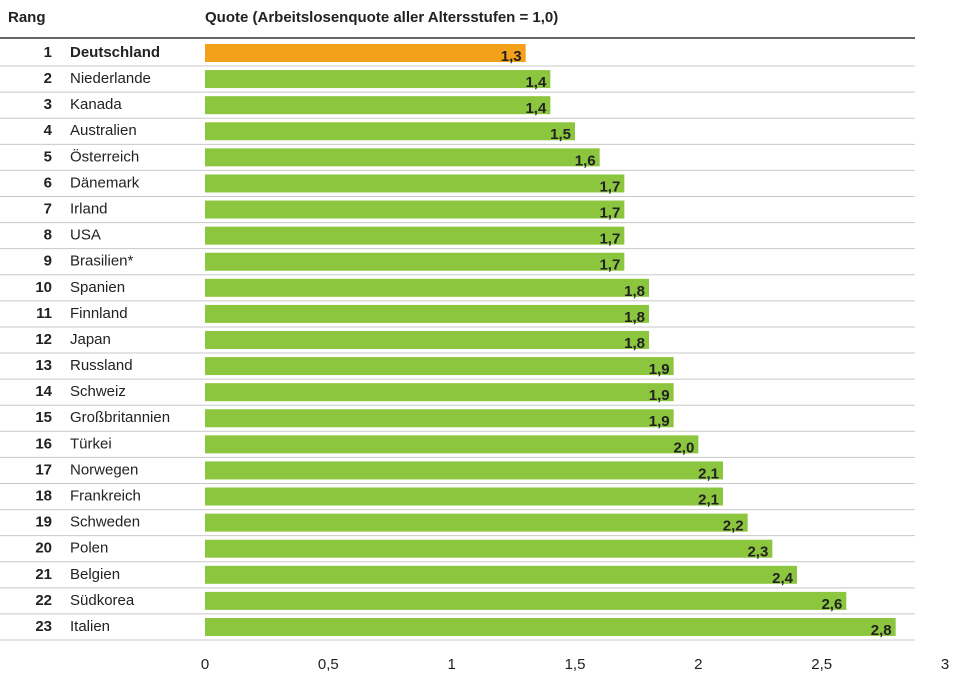  Describe the element at coordinates (48, 78) in the screenshot. I see `rank-label: 2` at that location.